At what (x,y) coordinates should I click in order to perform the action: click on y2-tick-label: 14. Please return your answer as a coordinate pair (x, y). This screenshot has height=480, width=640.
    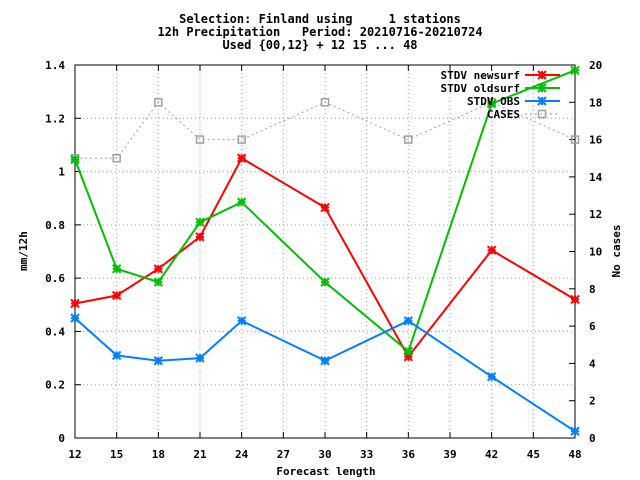
    Looking at the image, I should click on (596, 177).